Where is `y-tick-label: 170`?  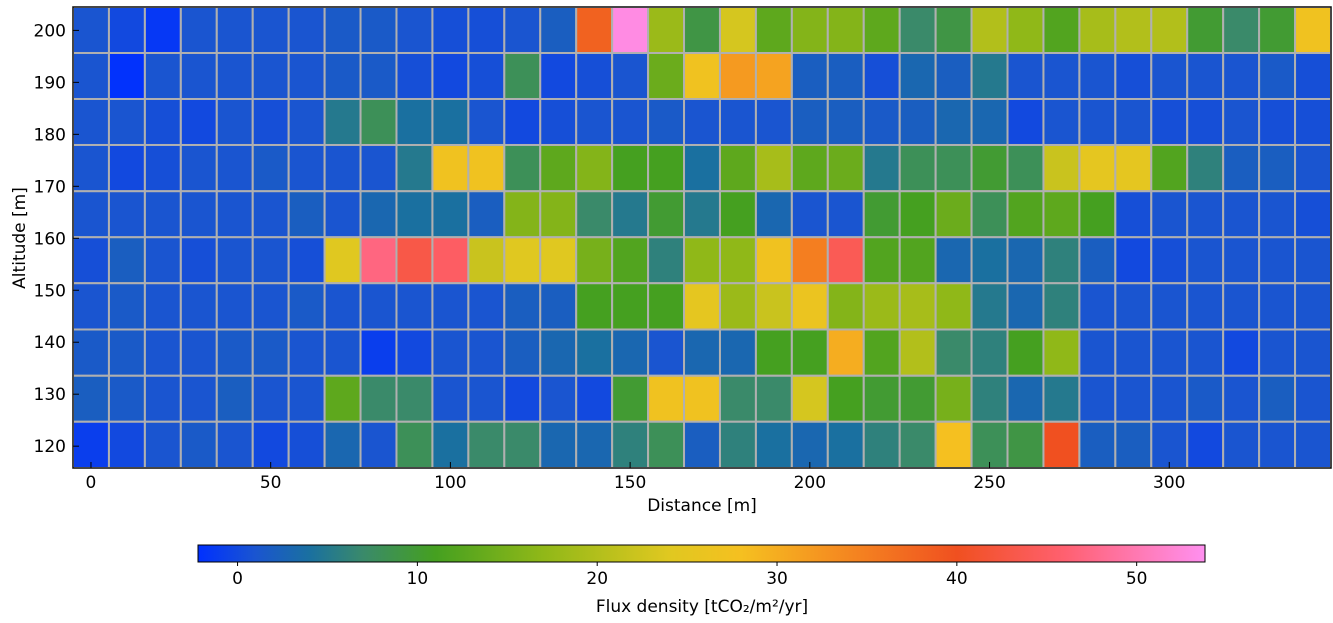
y-tick-label: 170 is located at coordinates (50, 187).